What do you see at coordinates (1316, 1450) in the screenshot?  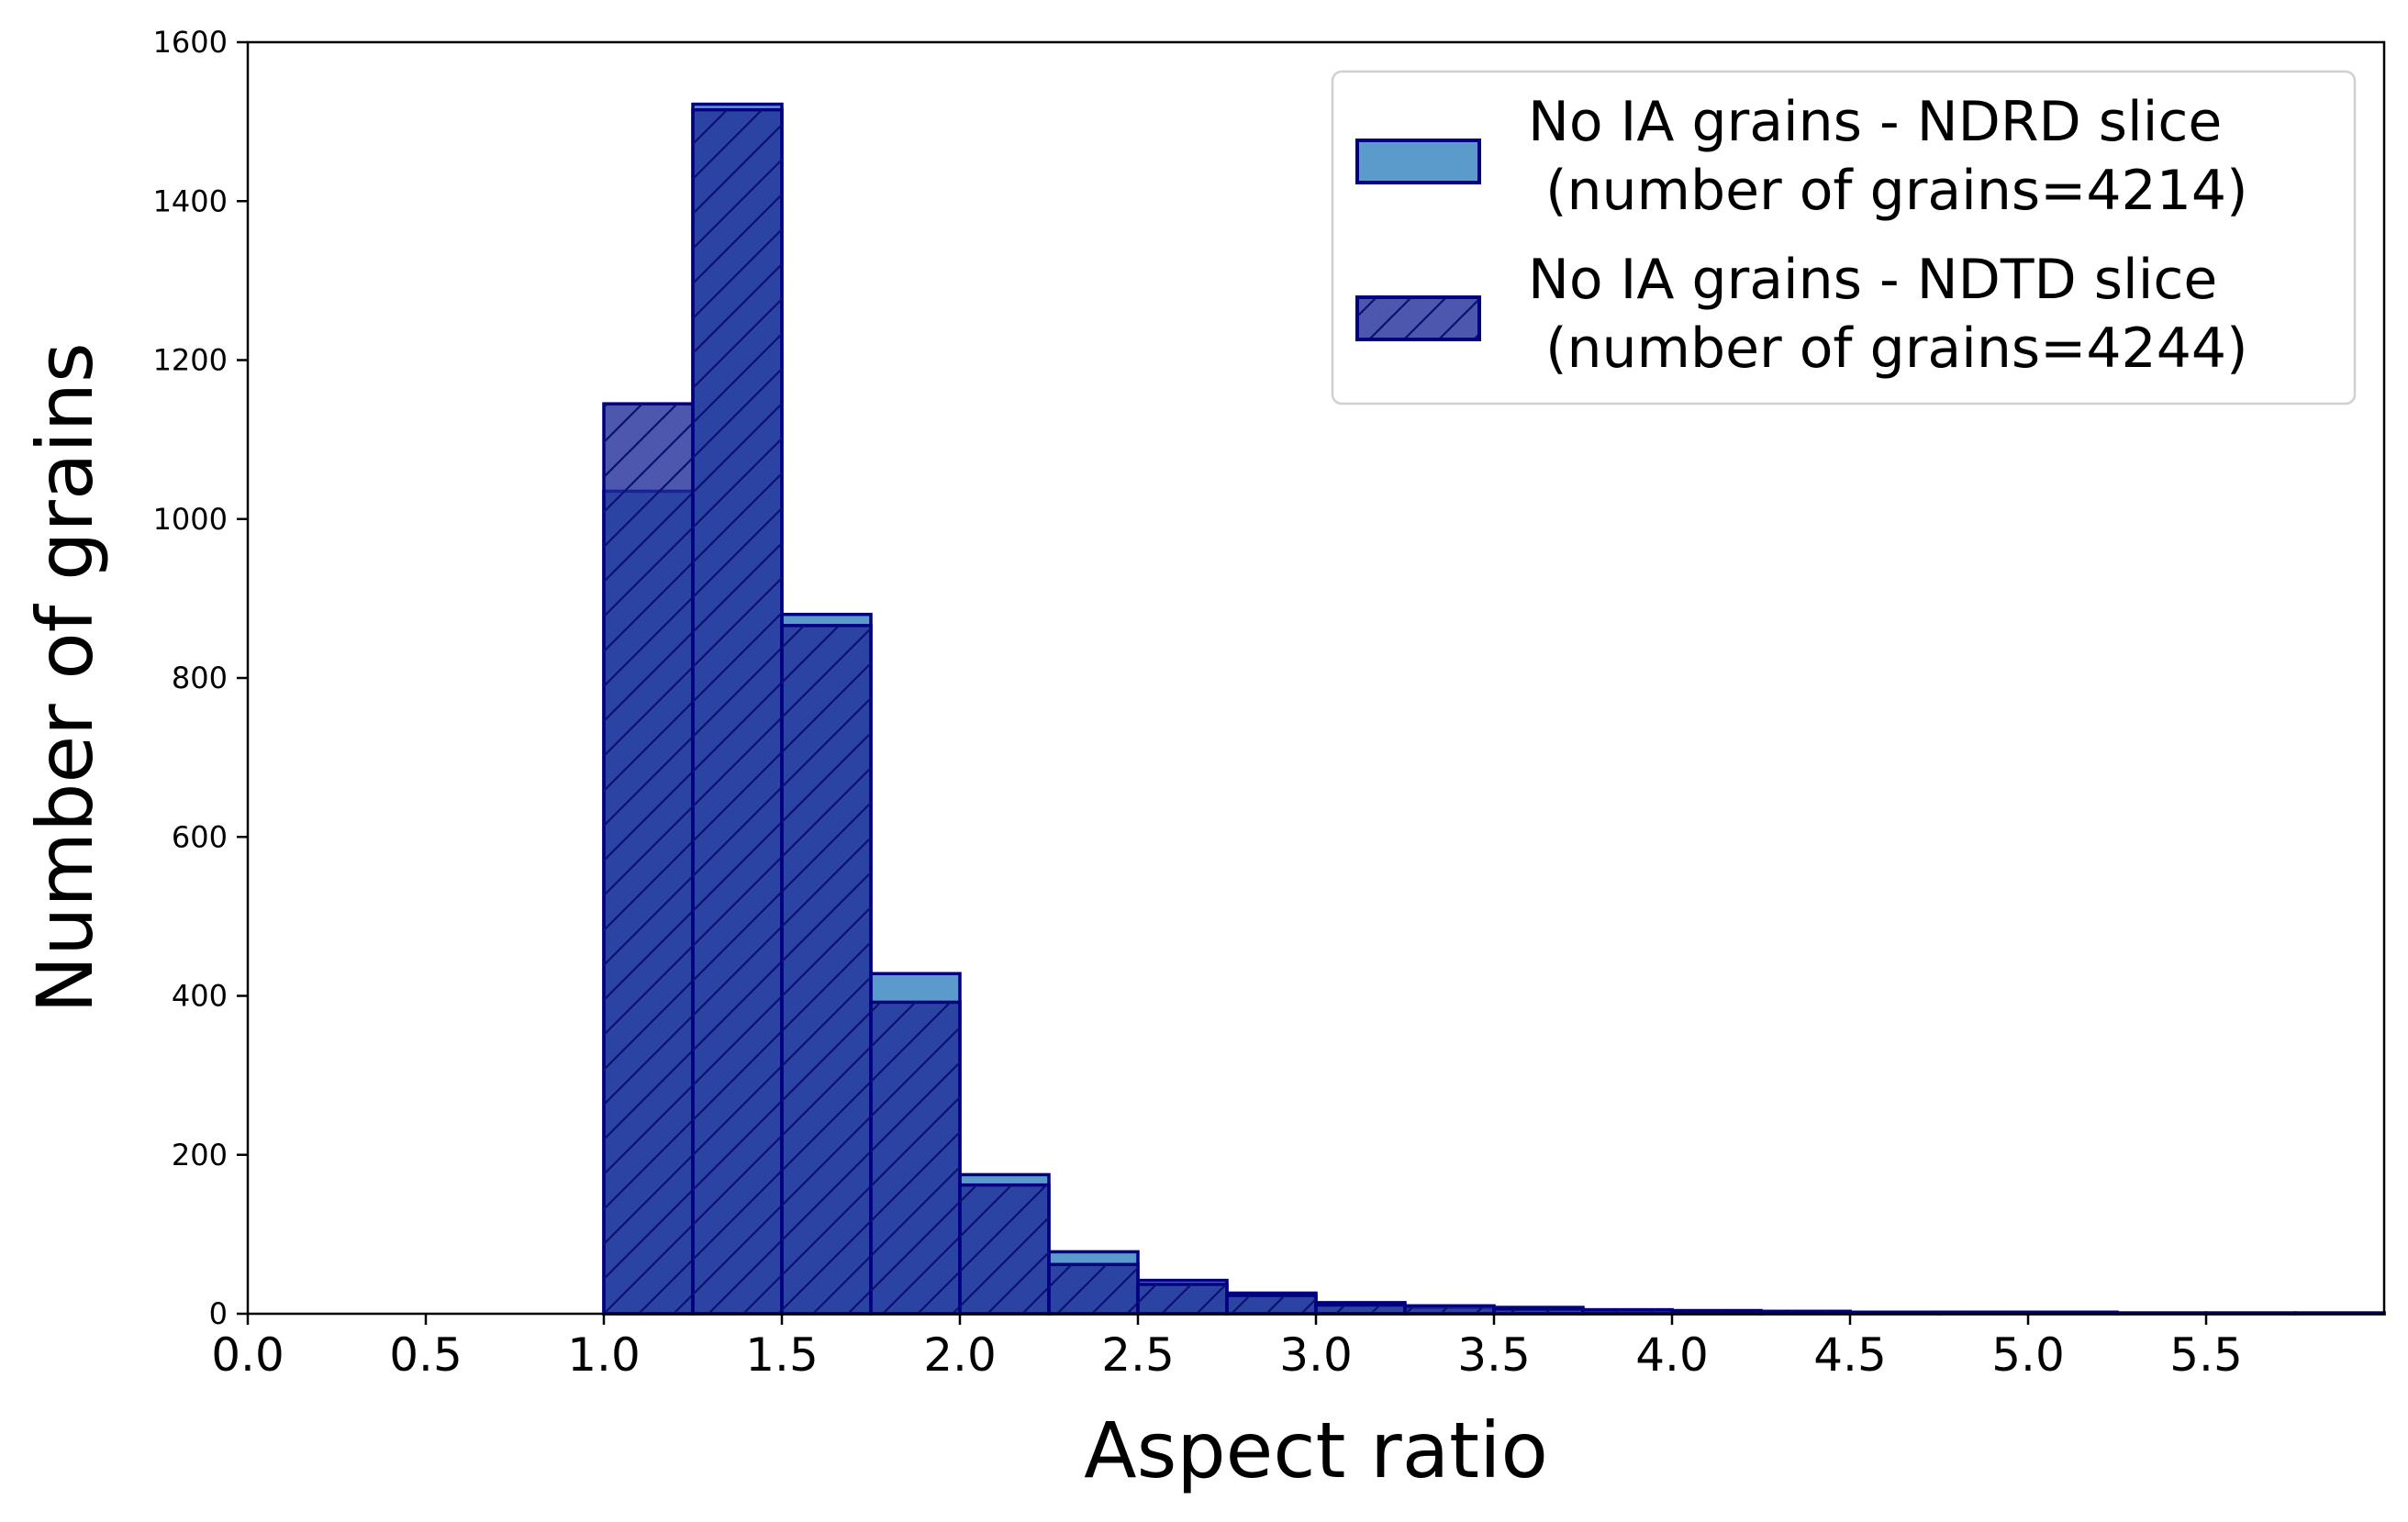 I see `x-axis-label: Aspect ratio` at bounding box center [1316, 1450].